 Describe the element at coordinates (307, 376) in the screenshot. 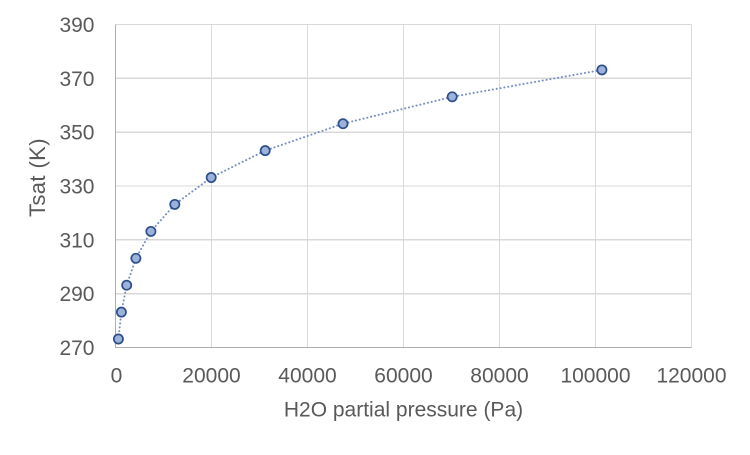

I see `svg-text: 40000` at that location.